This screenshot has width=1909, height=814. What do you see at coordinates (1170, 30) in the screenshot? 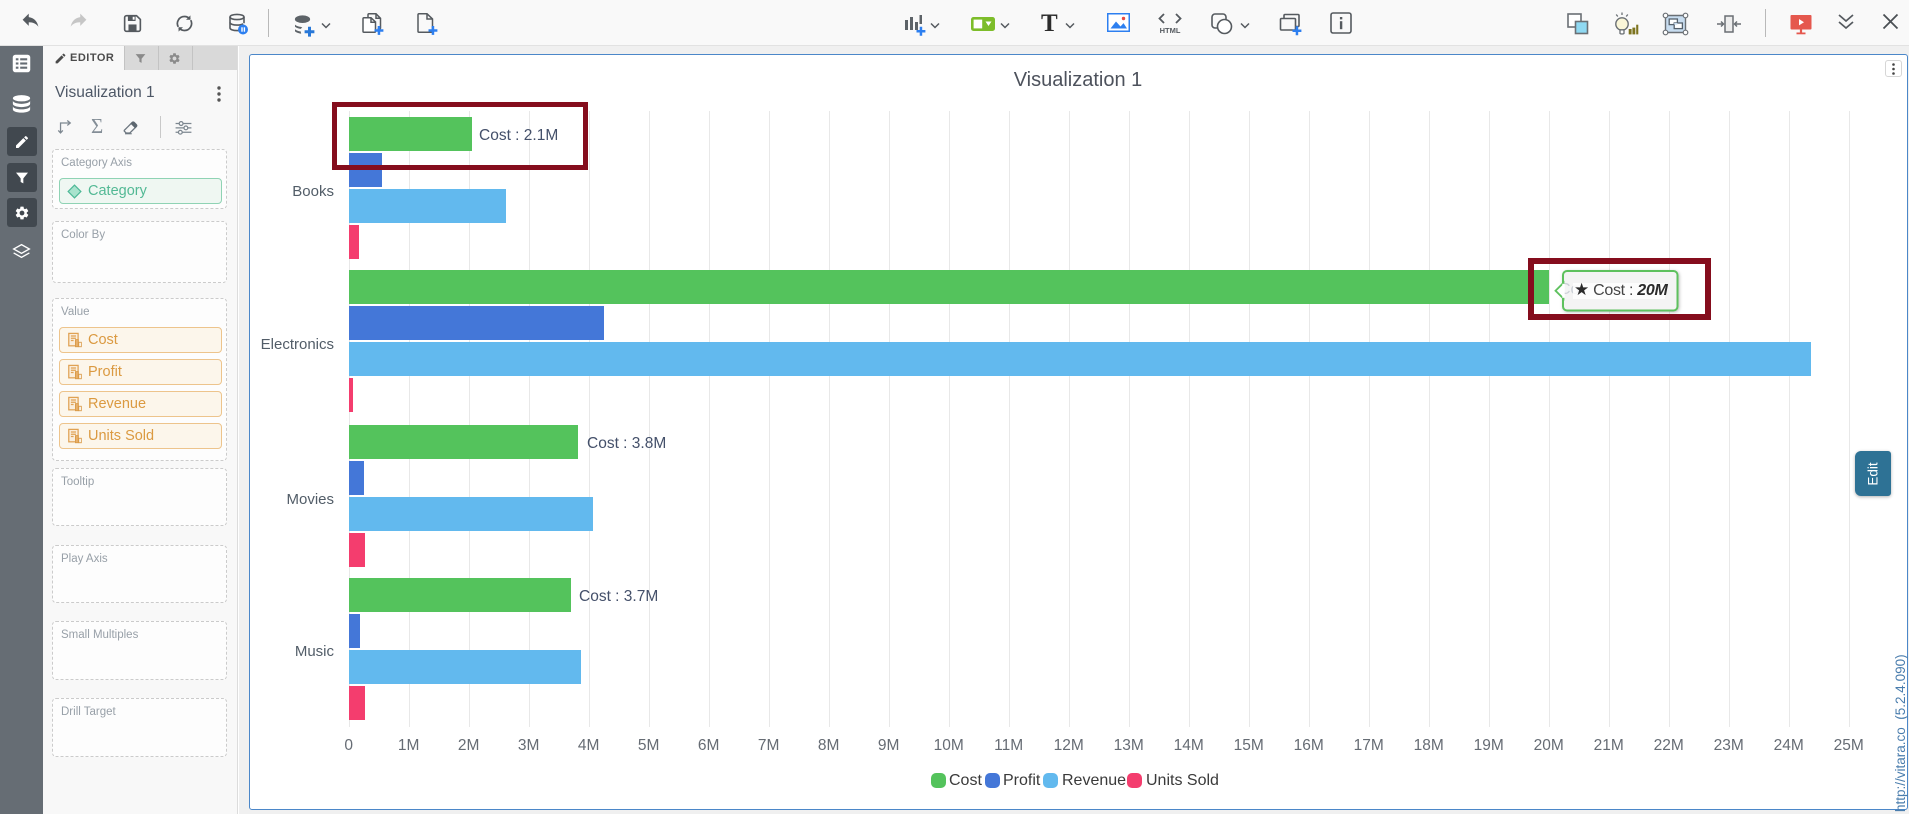
I see `svg-text: HTML` at bounding box center [1170, 30].